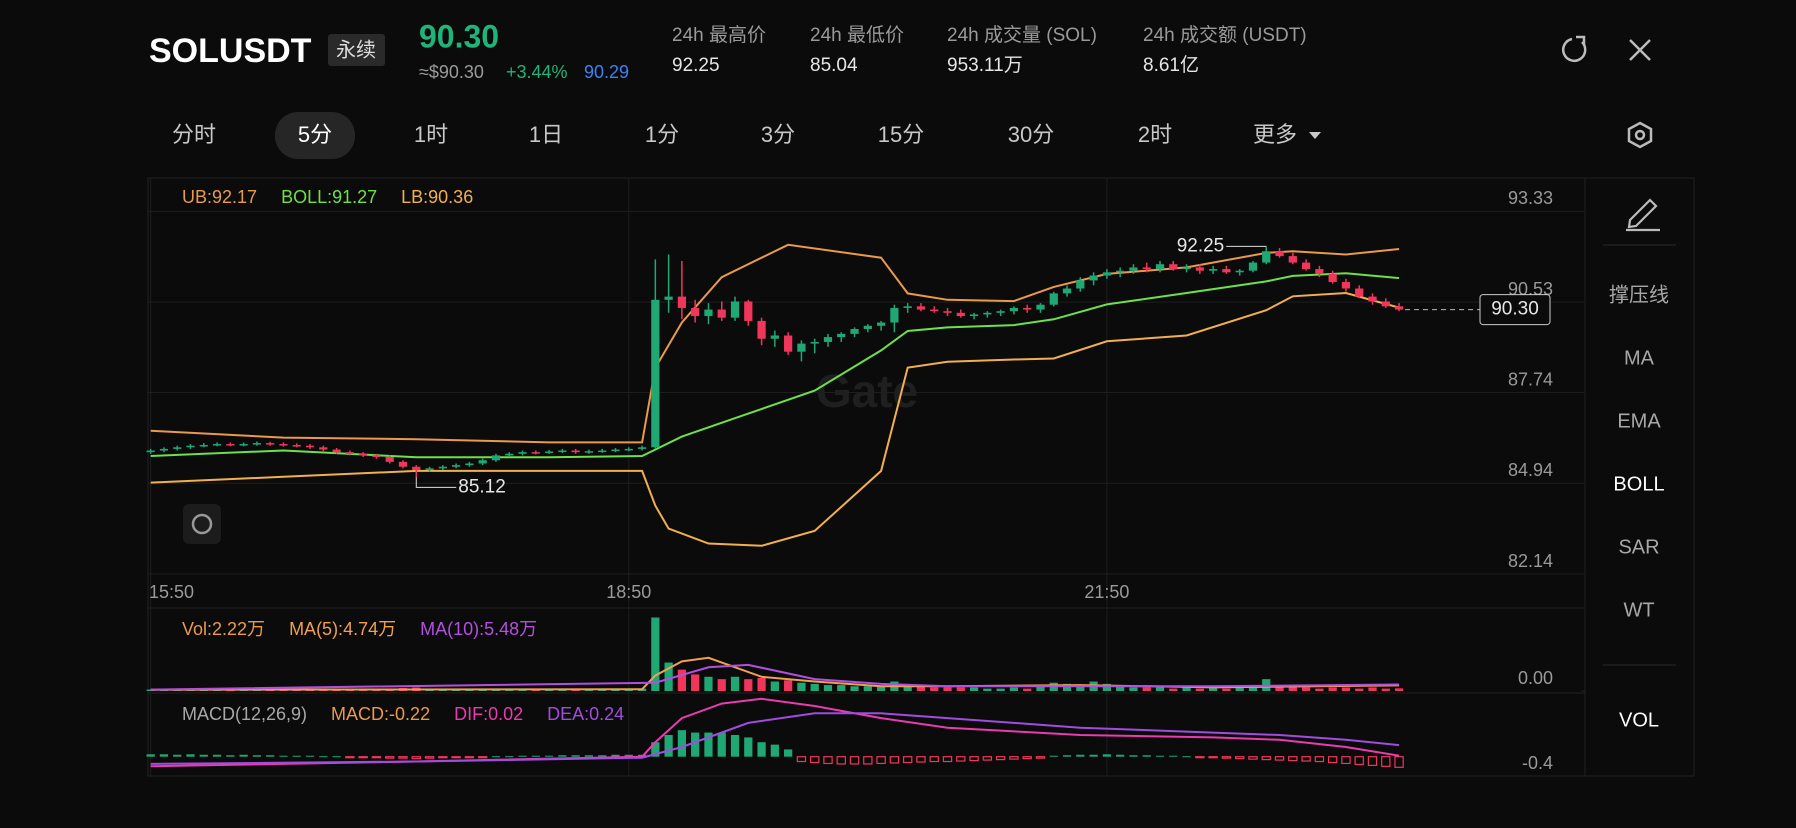  What do you see at coordinates (778, 134) in the screenshot?
I see `interval-tab: 3分` at bounding box center [778, 134].